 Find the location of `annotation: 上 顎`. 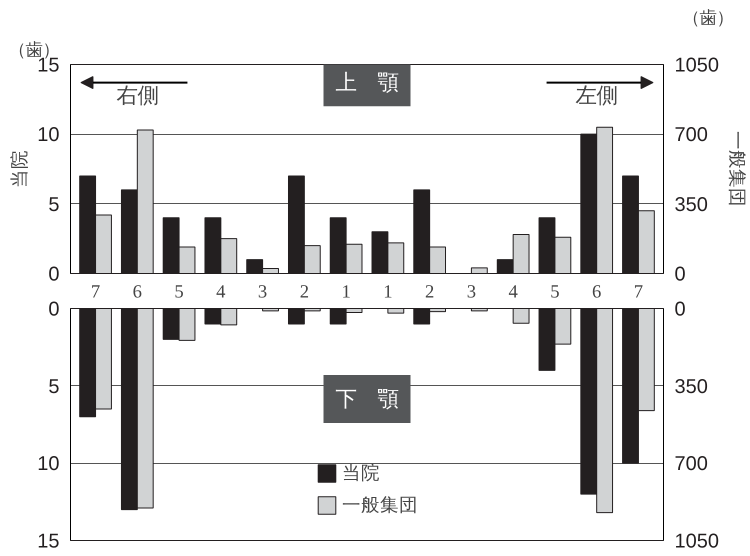

annotation: 上 顎 is located at coordinates (367, 82).